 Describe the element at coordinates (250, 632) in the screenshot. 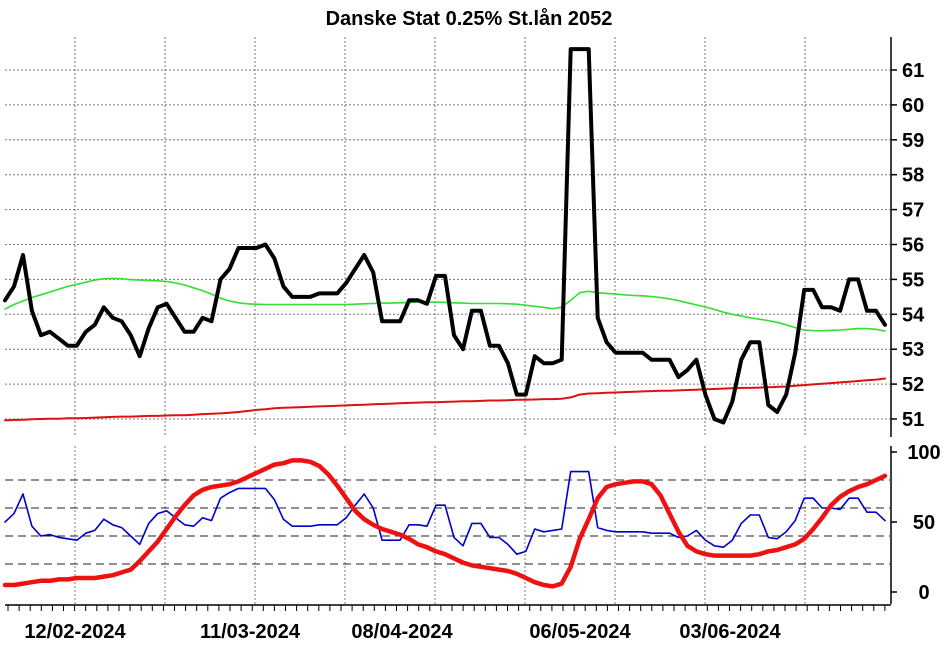

I see `x-tick-label: 11/03-2024` at that location.